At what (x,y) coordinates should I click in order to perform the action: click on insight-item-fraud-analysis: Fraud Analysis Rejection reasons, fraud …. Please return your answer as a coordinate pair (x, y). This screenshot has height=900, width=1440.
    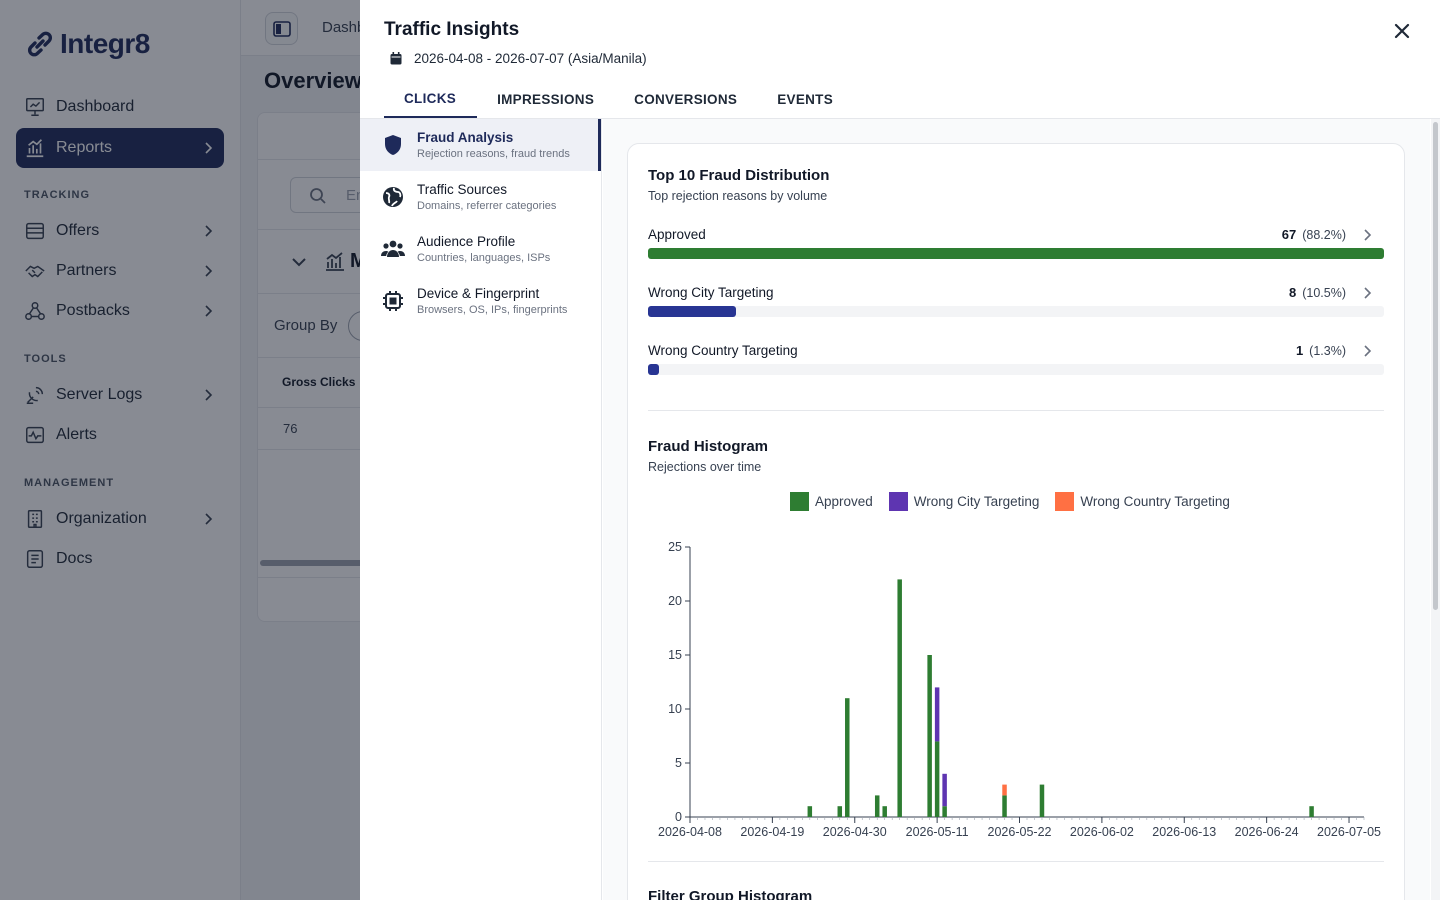
    Looking at the image, I should click on (480, 145).